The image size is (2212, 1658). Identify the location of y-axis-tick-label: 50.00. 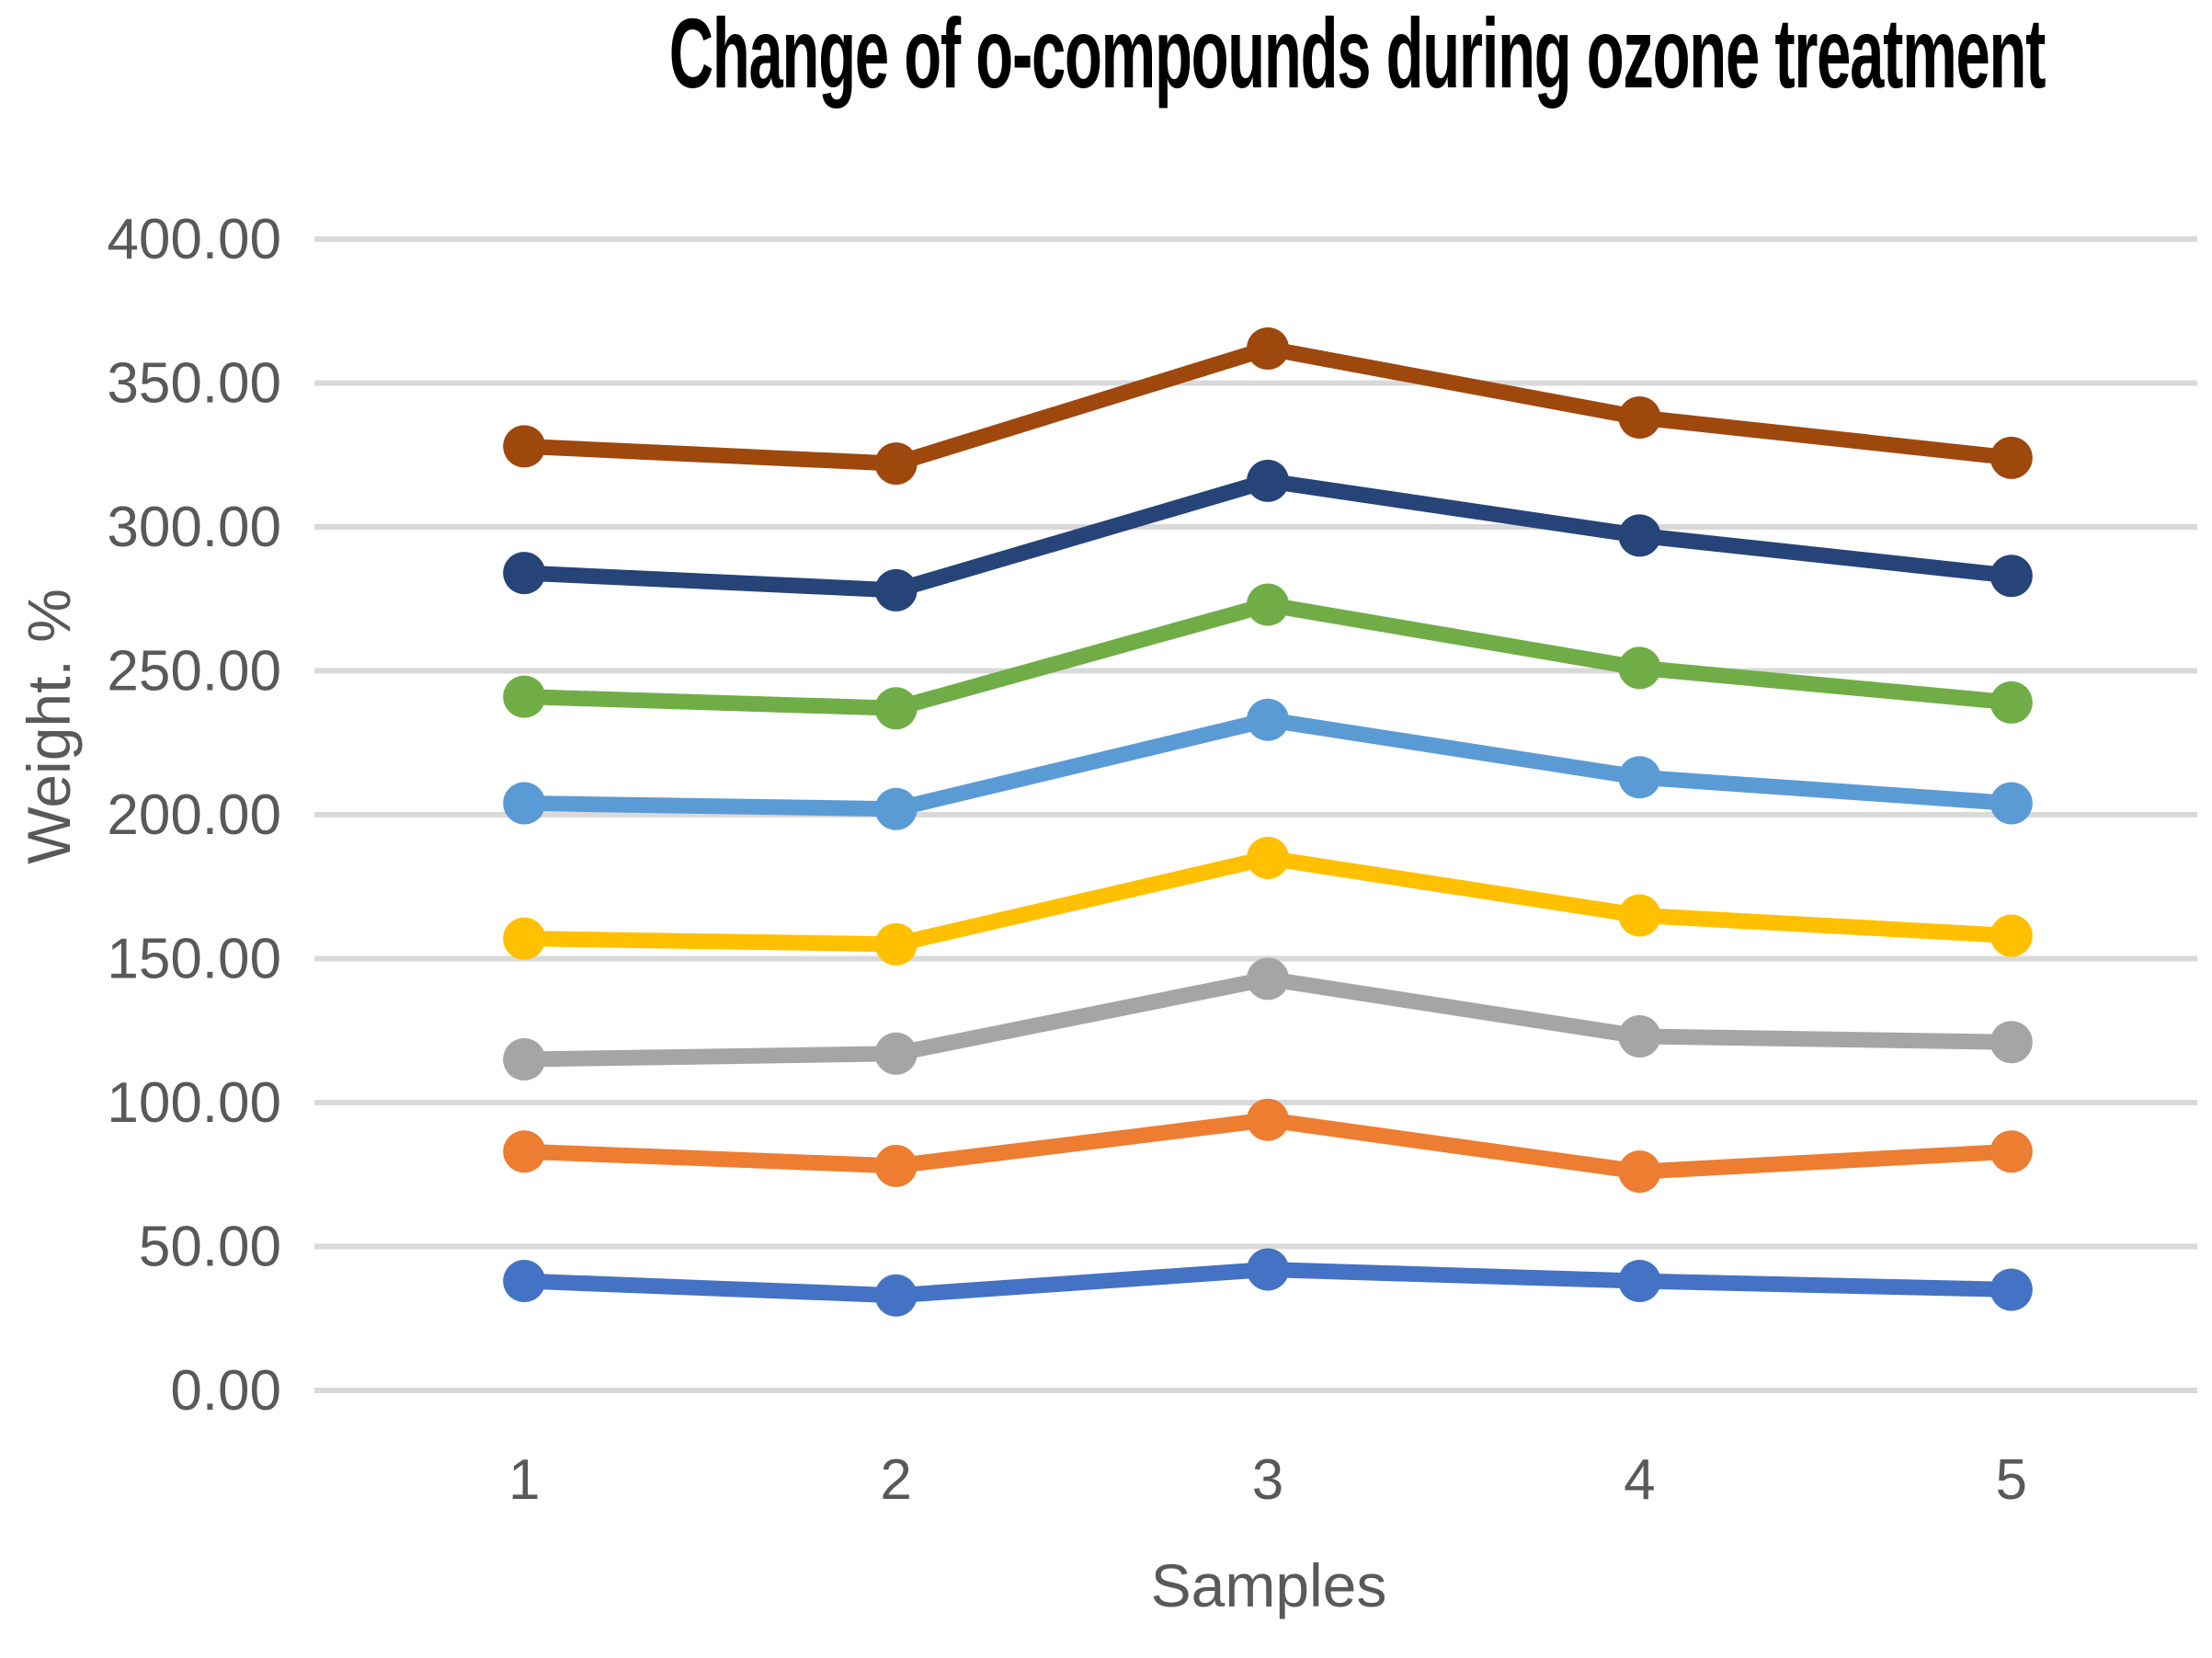
(210, 1247).